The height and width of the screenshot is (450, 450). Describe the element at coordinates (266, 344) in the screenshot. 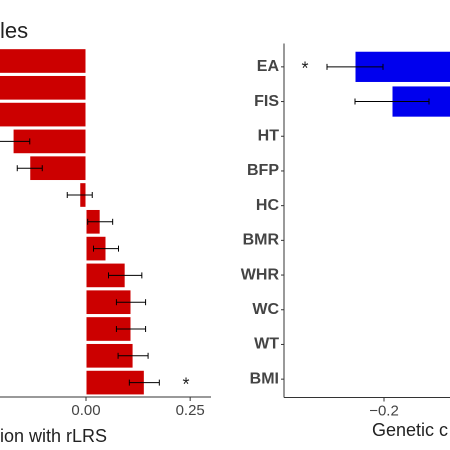

I see `y-tick-label: WT` at that location.